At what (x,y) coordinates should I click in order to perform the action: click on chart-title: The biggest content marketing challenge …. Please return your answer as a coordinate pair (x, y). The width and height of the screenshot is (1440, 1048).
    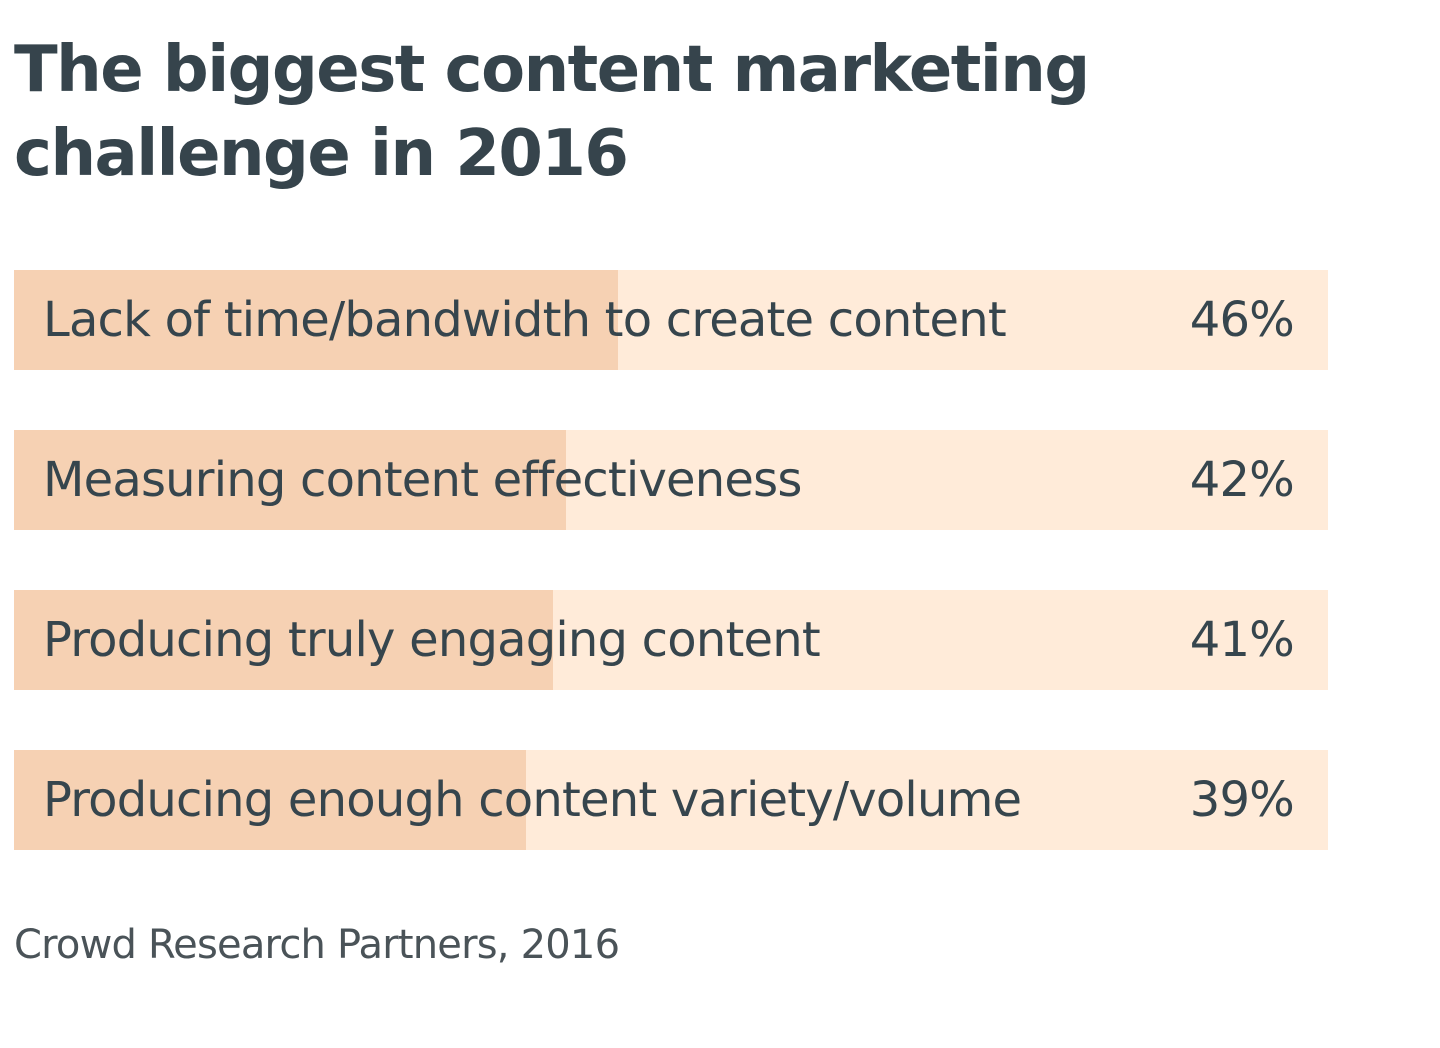
    Looking at the image, I should click on (552, 112).